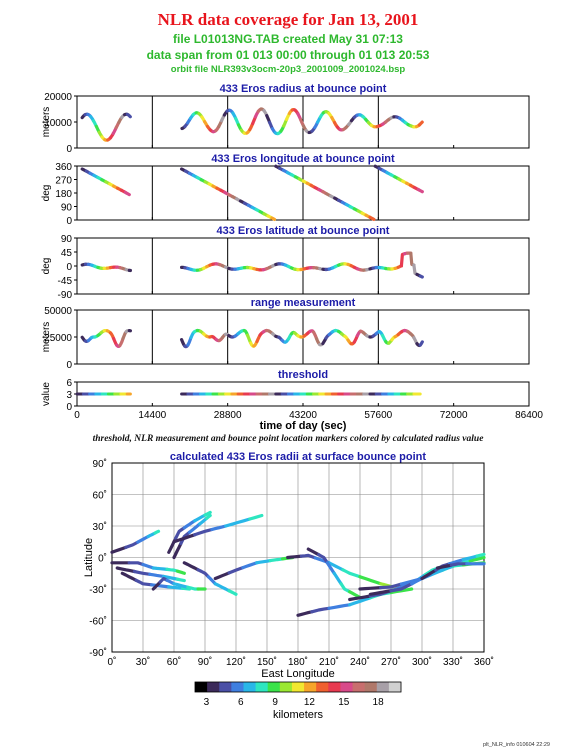 The height and width of the screenshot is (756, 576). What do you see at coordinates (422, 662) in the screenshot?
I see `map-x-tick-label: 300˚` at bounding box center [422, 662].